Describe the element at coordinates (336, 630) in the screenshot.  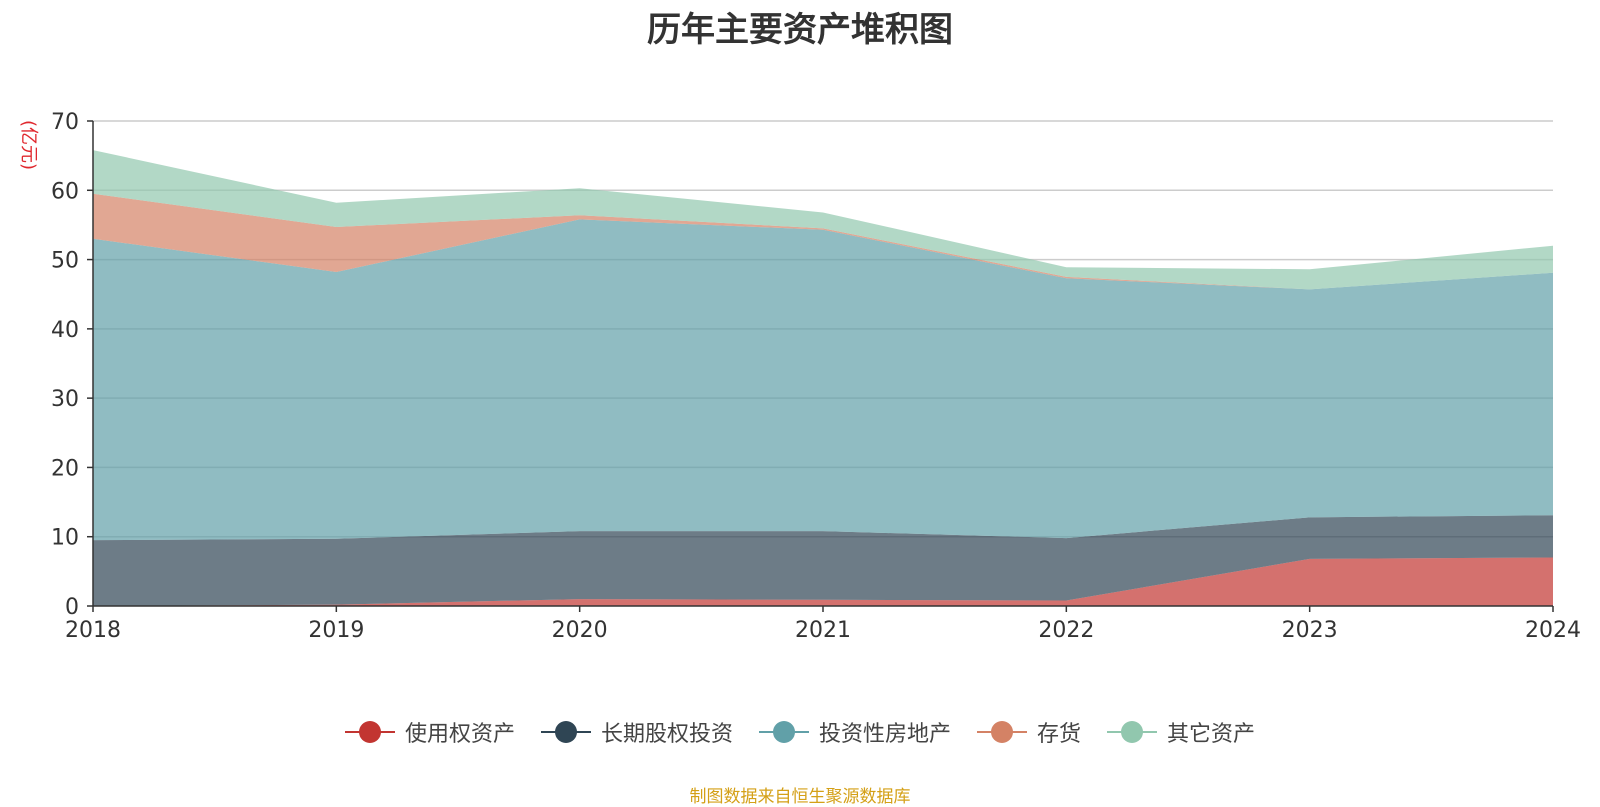
I see `x-tick-label: 2019` at that location.